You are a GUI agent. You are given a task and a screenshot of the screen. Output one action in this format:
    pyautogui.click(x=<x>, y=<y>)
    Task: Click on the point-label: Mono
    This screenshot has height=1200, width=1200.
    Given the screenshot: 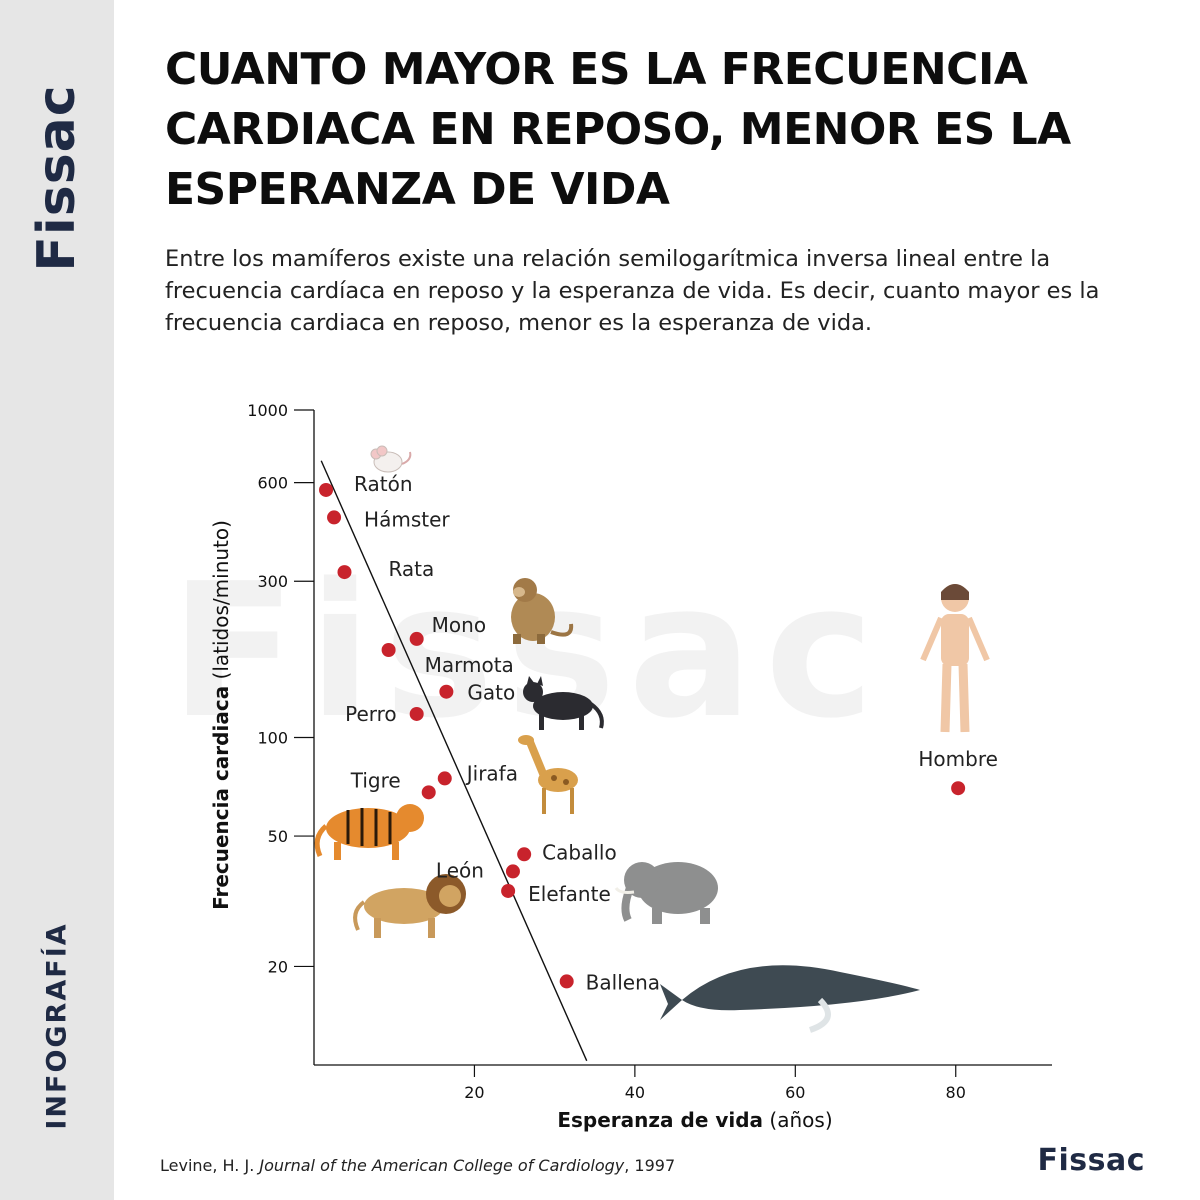 What is the action you would take?
    pyautogui.click(x=459, y=625)
    